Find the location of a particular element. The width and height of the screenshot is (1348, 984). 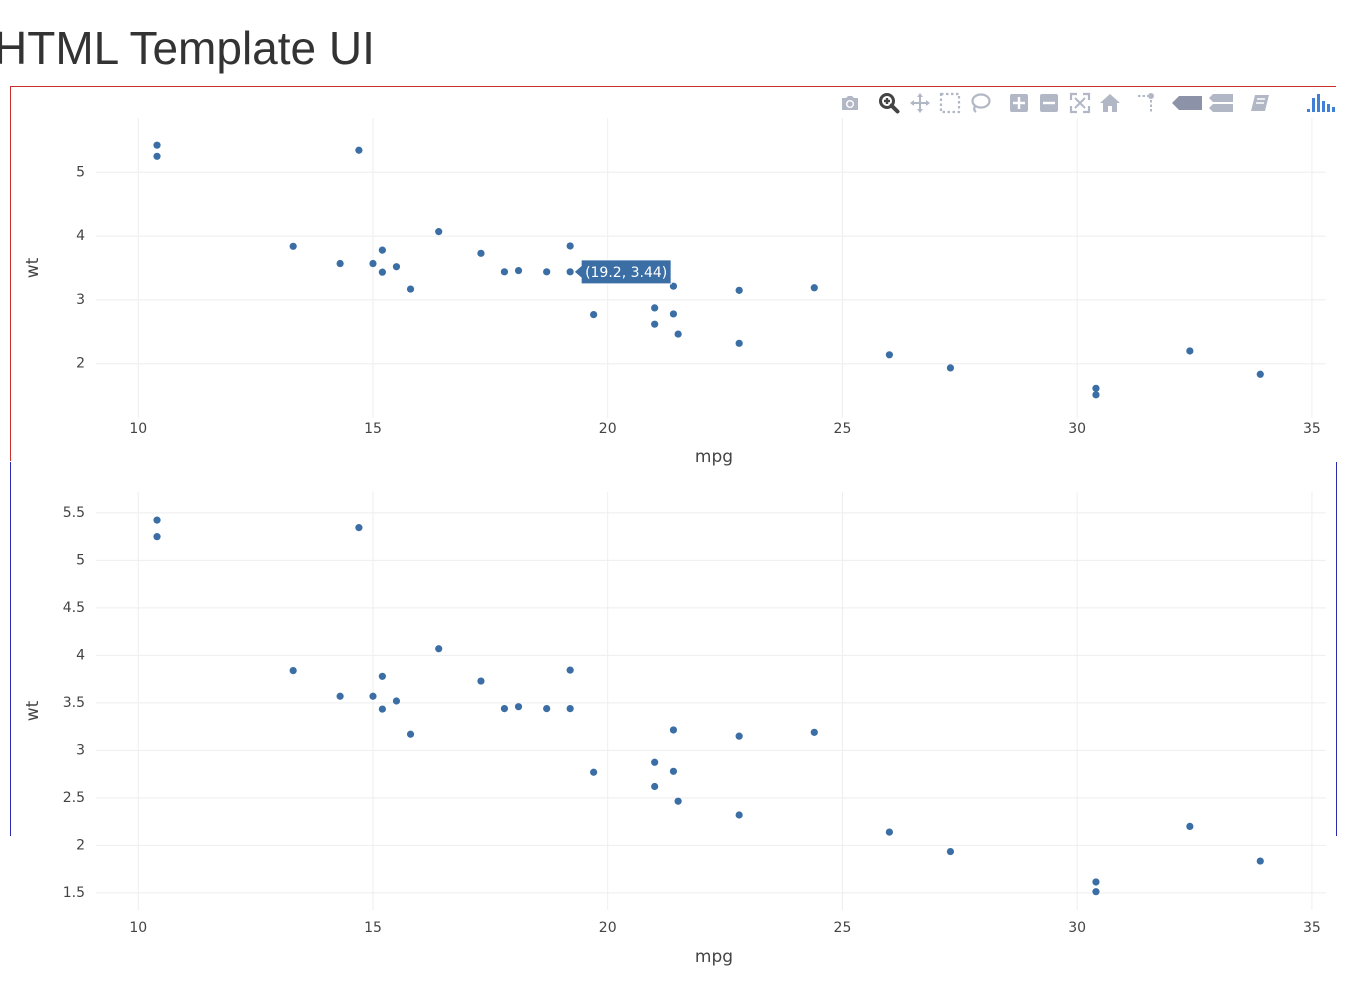

pan-icon is located at coordinates (920, 103).